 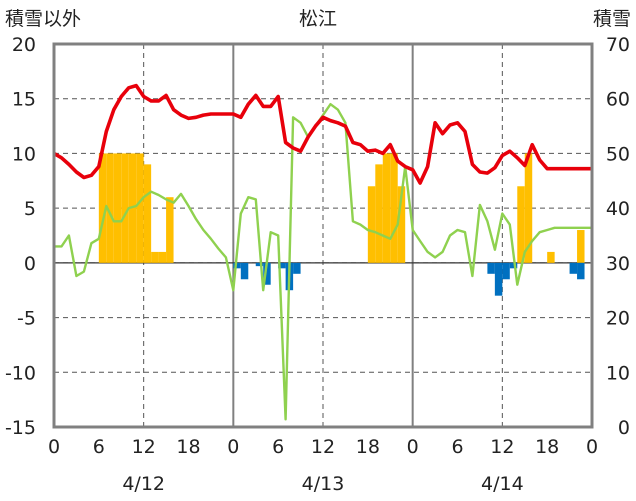 I want to click on right-tick-label: 30, so click(x=618, y=264).